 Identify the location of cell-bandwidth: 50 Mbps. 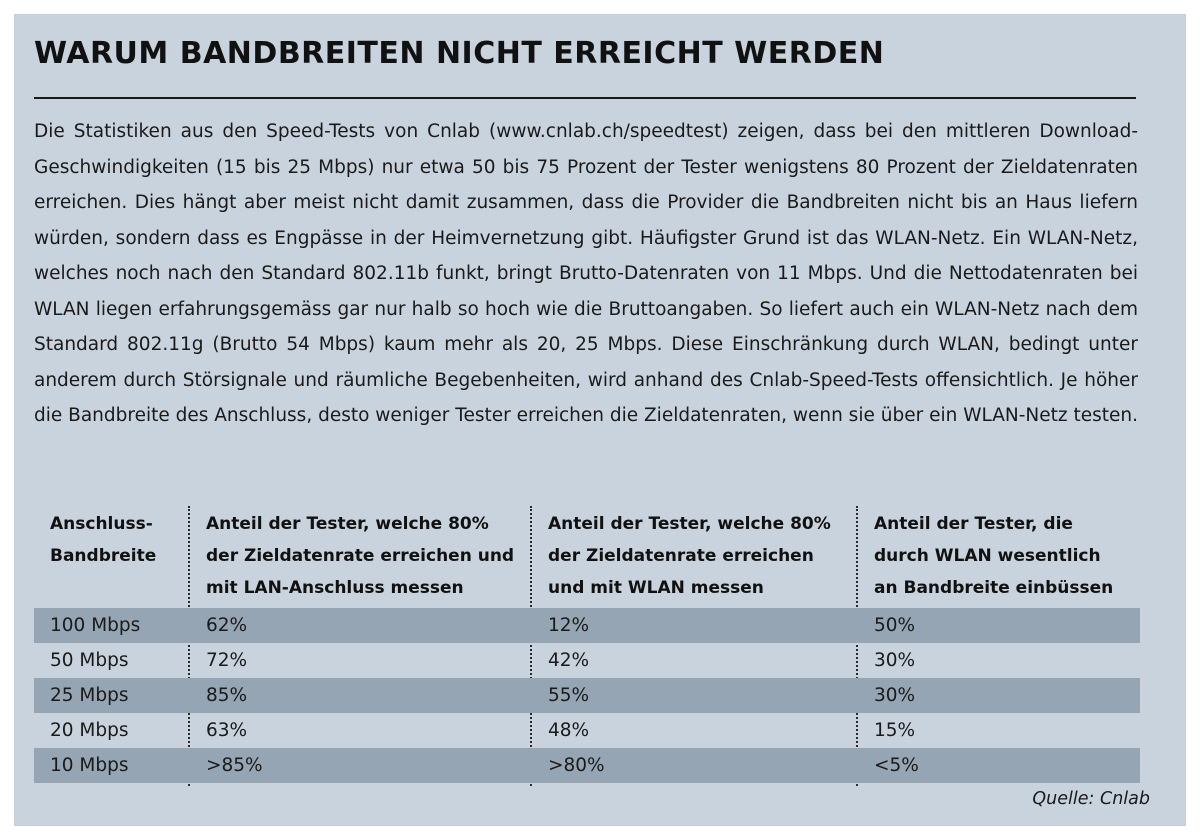
(89, 660).